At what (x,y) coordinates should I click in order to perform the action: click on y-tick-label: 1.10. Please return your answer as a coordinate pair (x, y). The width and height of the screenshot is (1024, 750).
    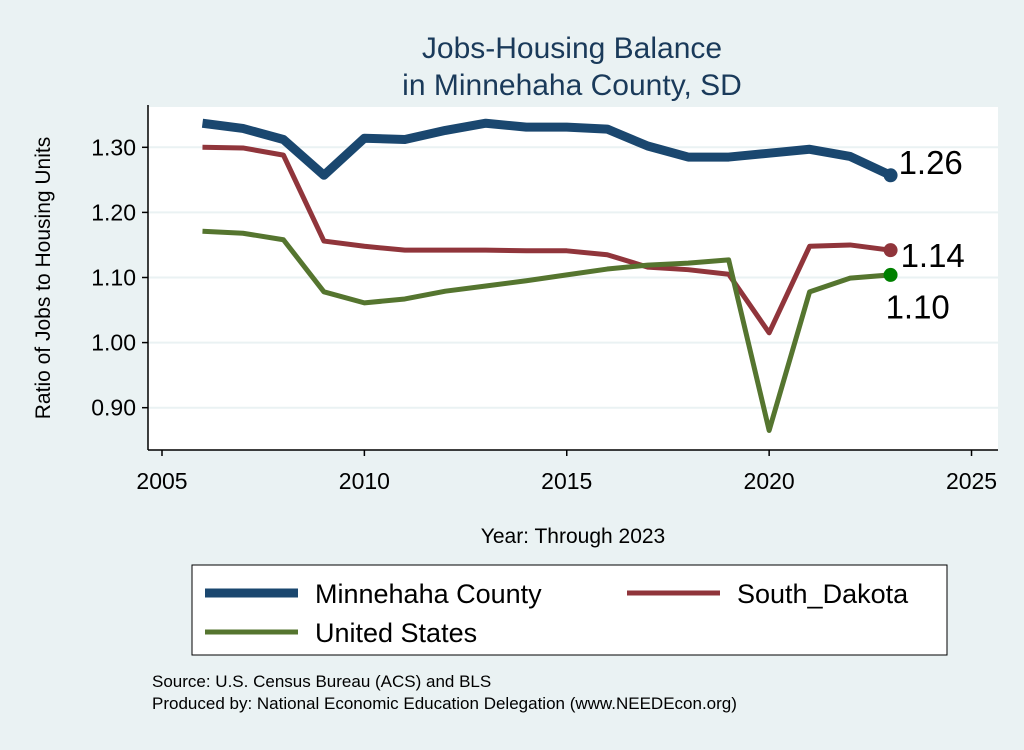
    Looking at the image, I should click on (113, 278).